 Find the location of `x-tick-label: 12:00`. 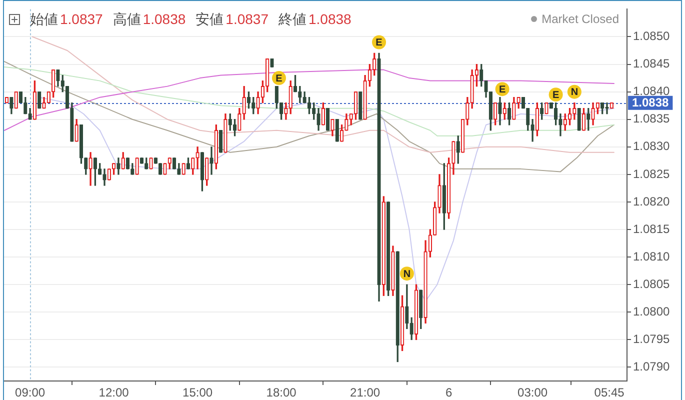

x-tick-label: 12:00 is located at coordinates (114, 393).